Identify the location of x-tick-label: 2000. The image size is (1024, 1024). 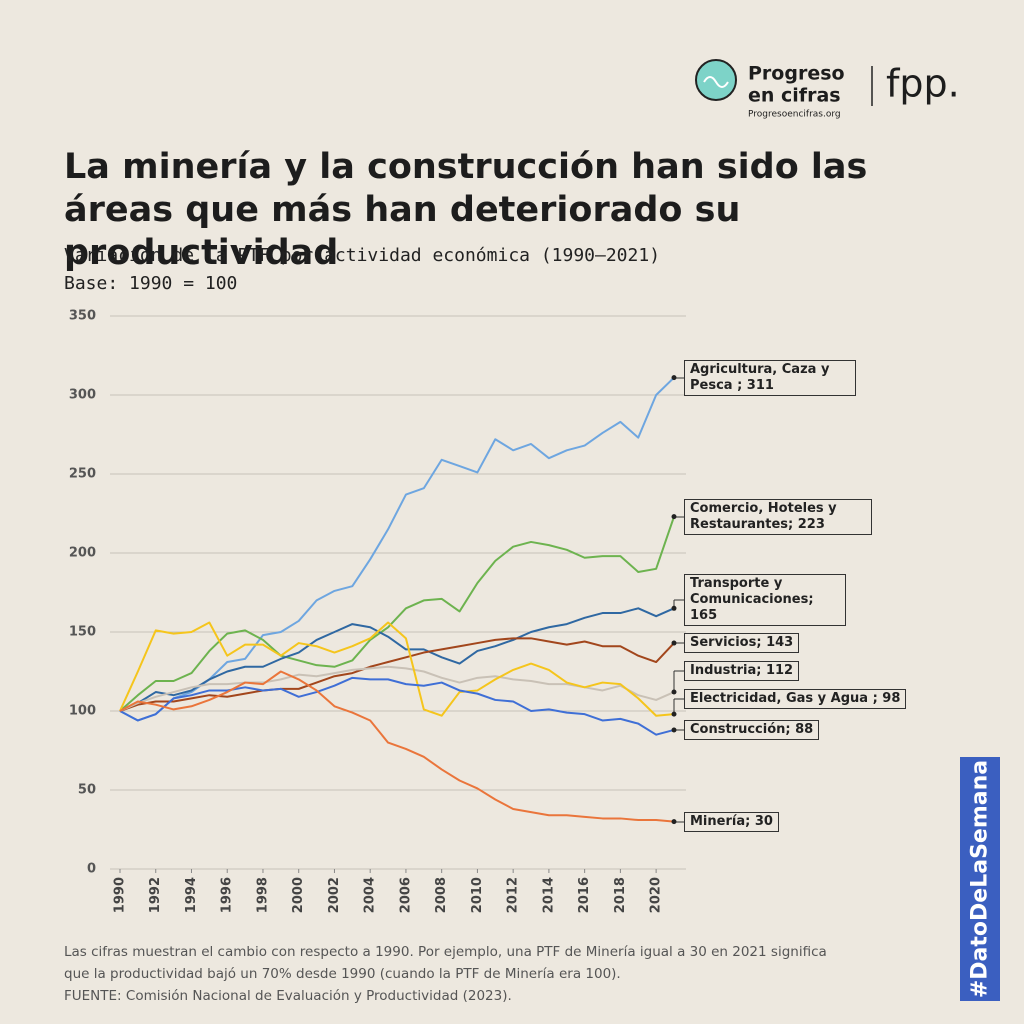
(298, 895).